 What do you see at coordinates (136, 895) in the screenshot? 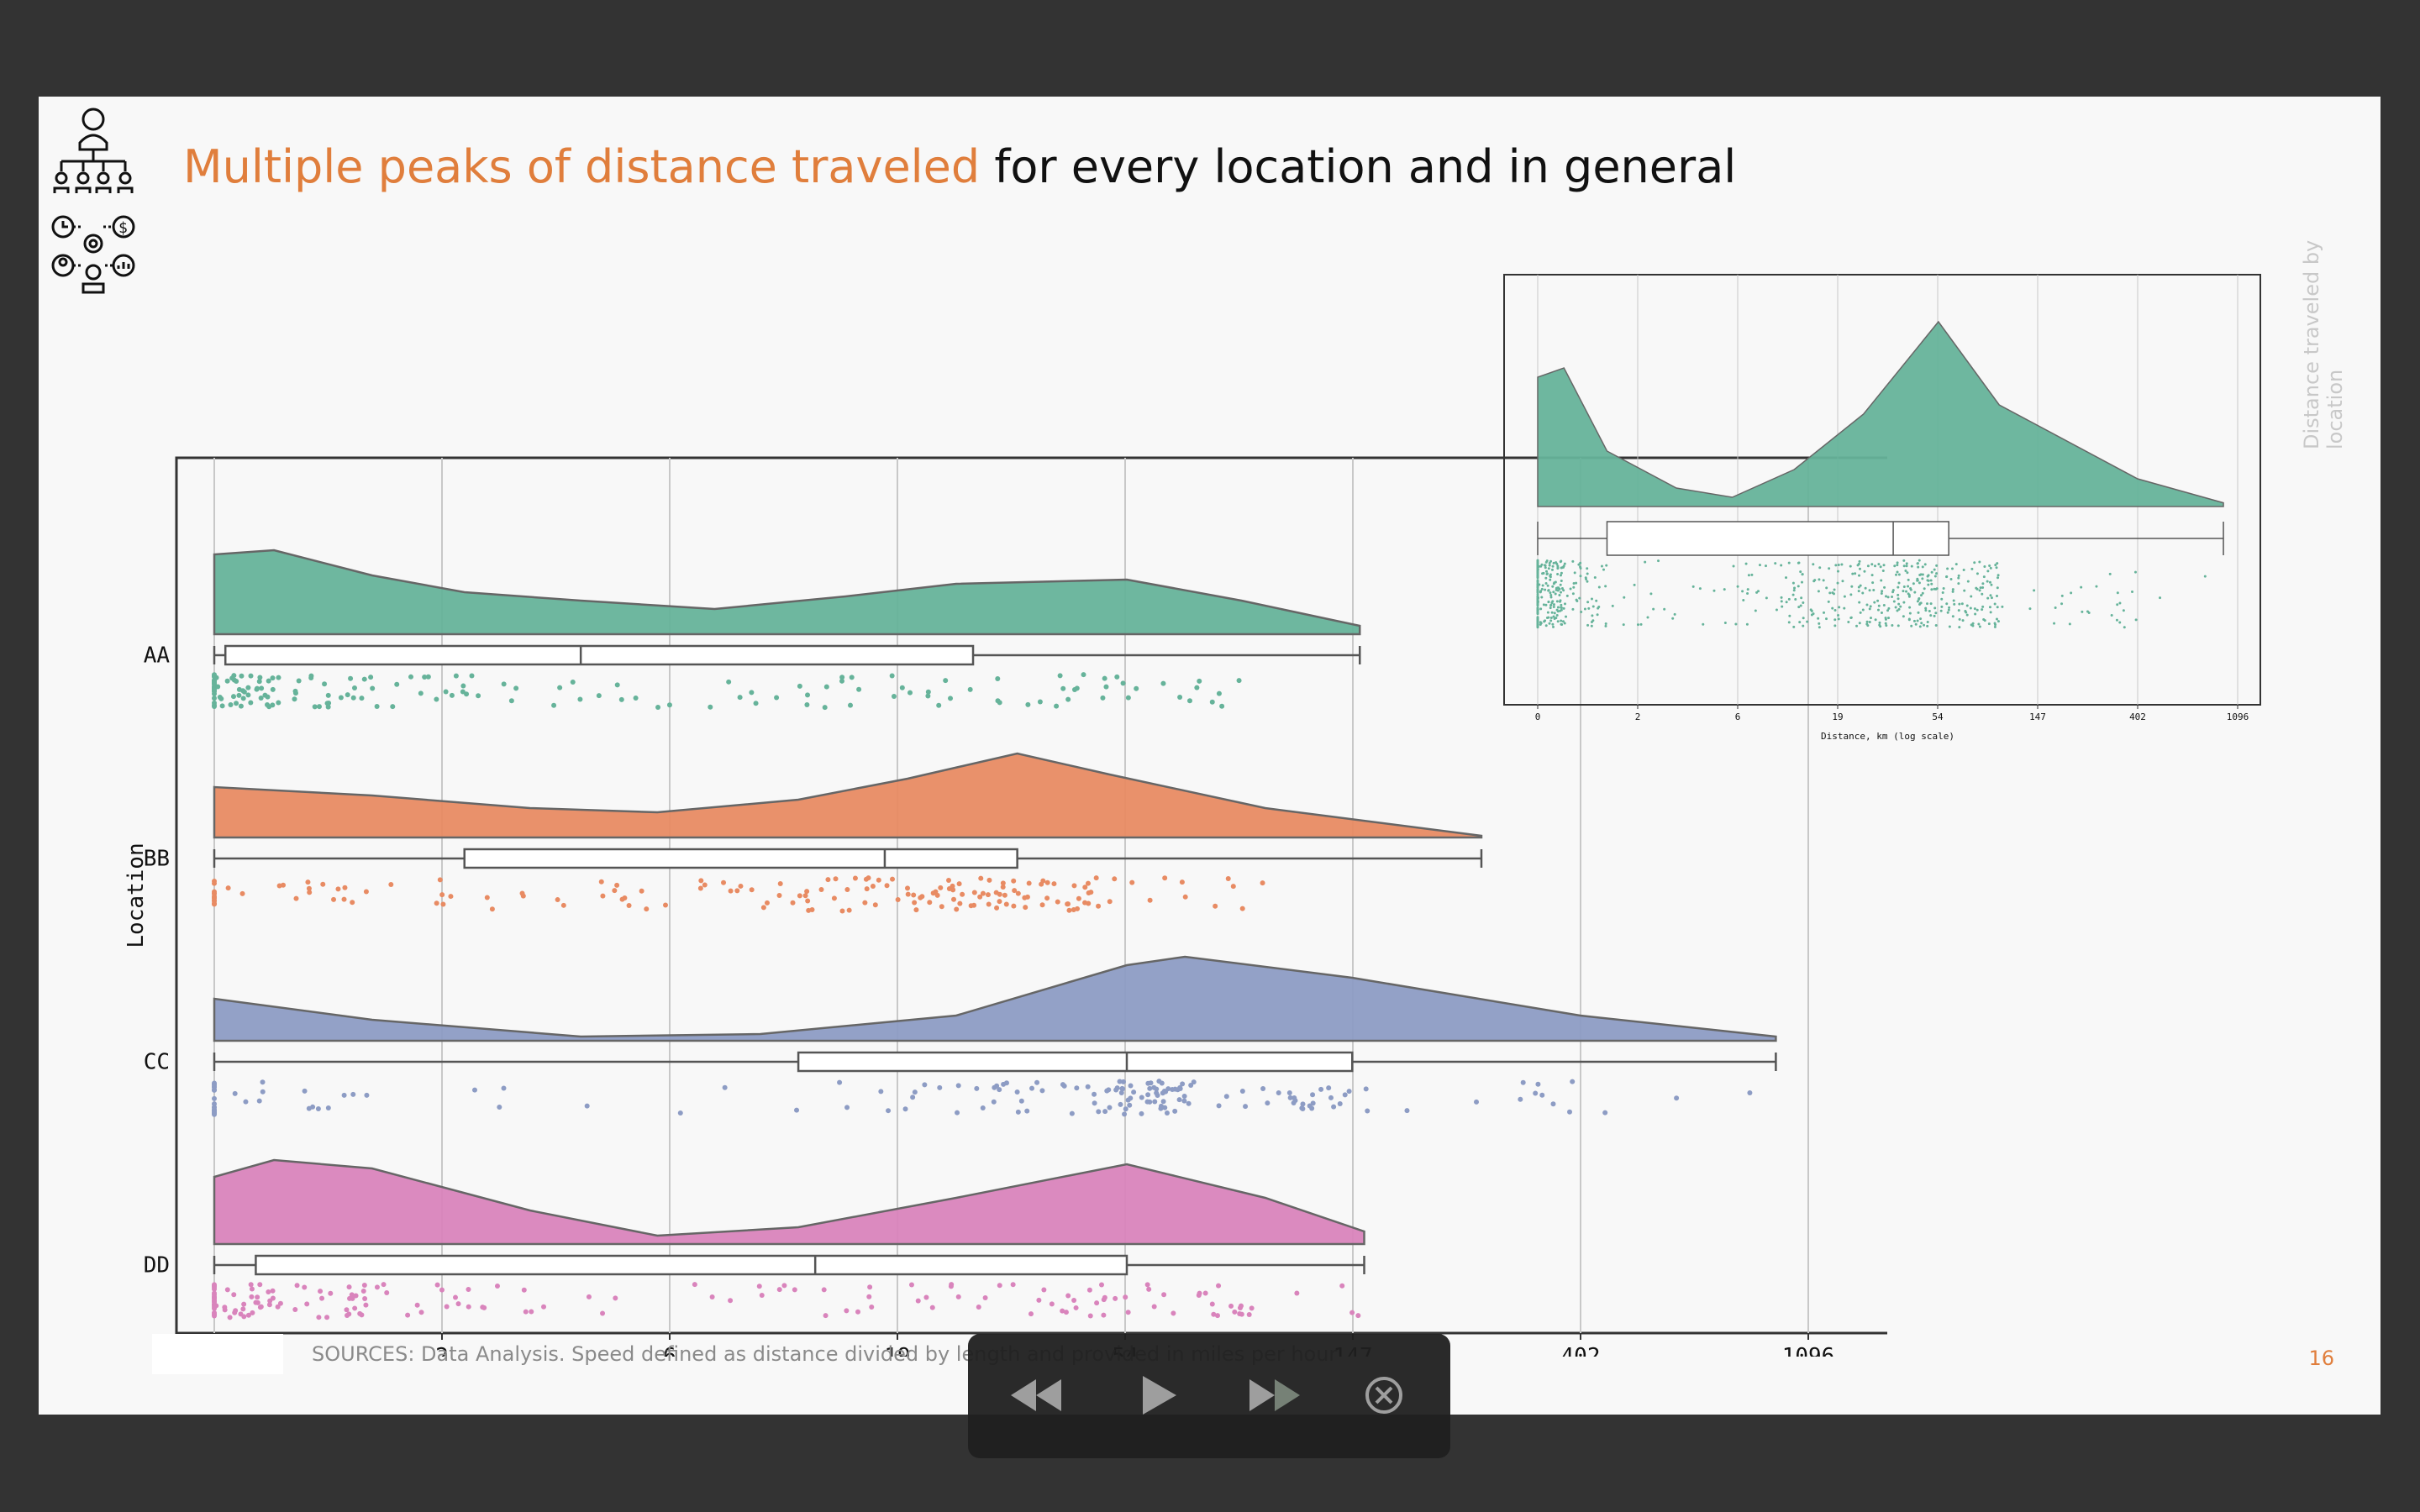
I see `y-axis-label: Location` at bounding box center [136, 895].